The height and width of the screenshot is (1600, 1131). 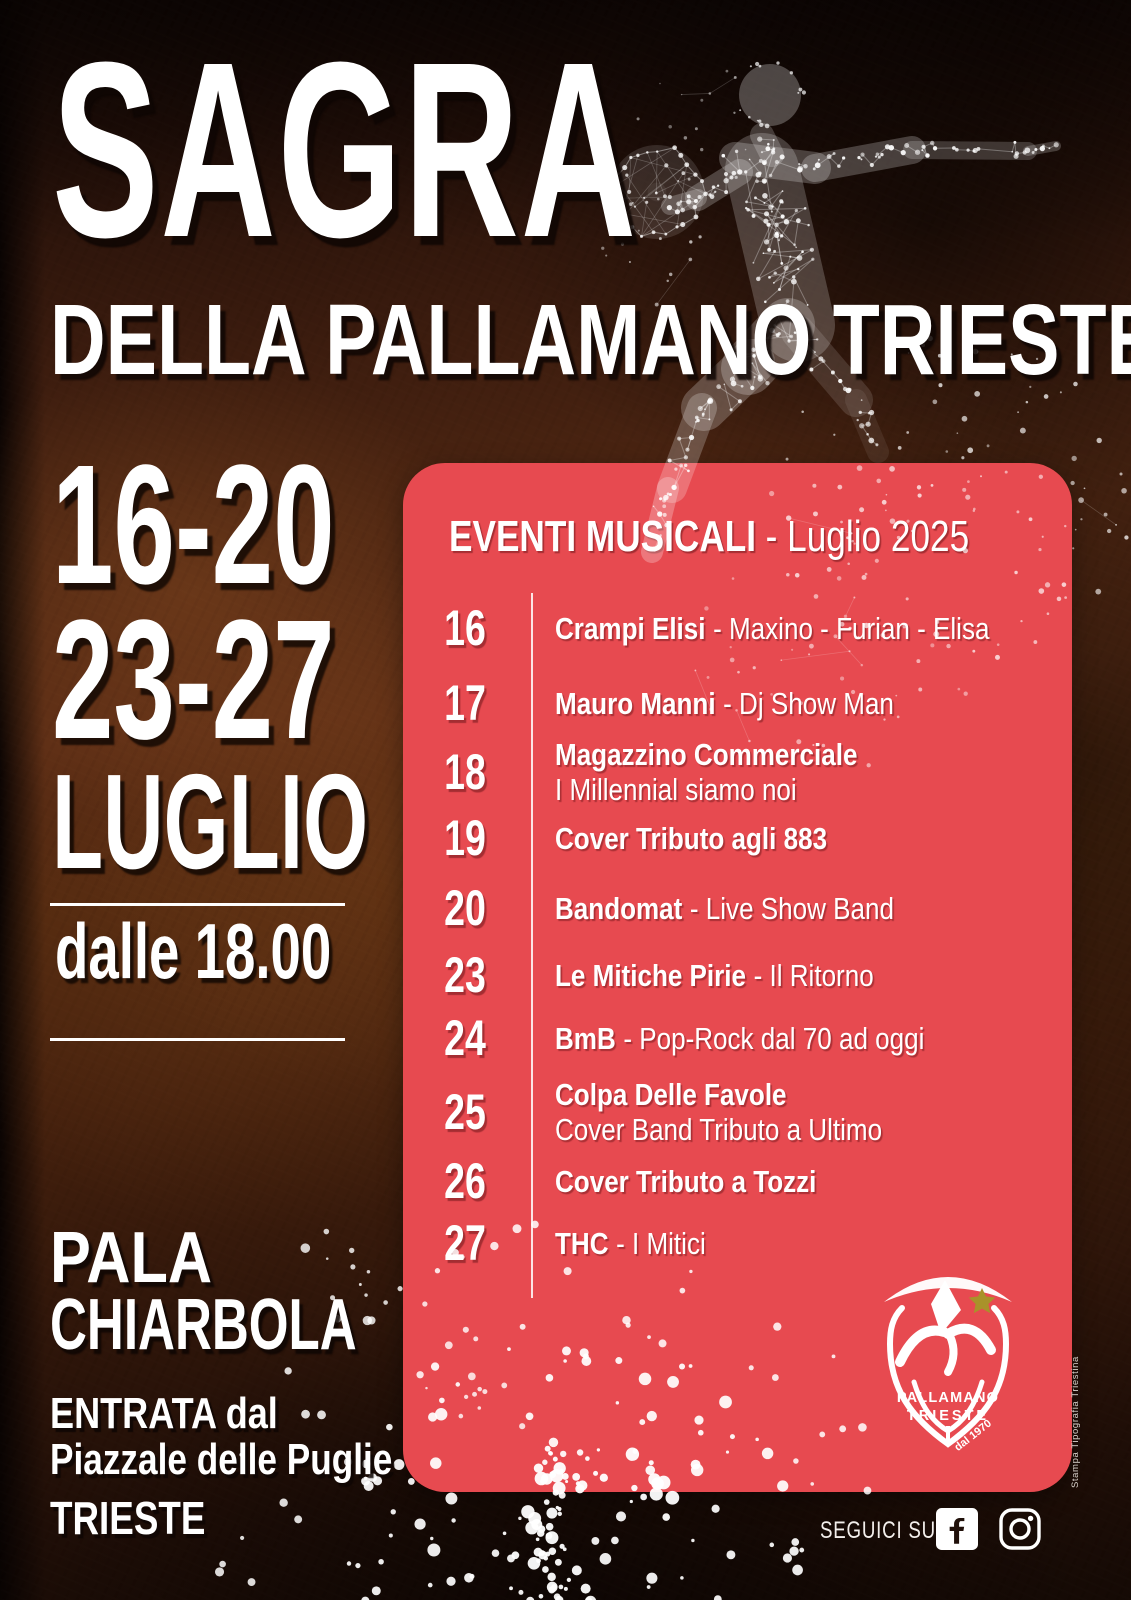 What do you see at coordinates (128, 1518) in the screenshot?
I see `city-label: TRIESTE` at bounding box center [128, 1518].